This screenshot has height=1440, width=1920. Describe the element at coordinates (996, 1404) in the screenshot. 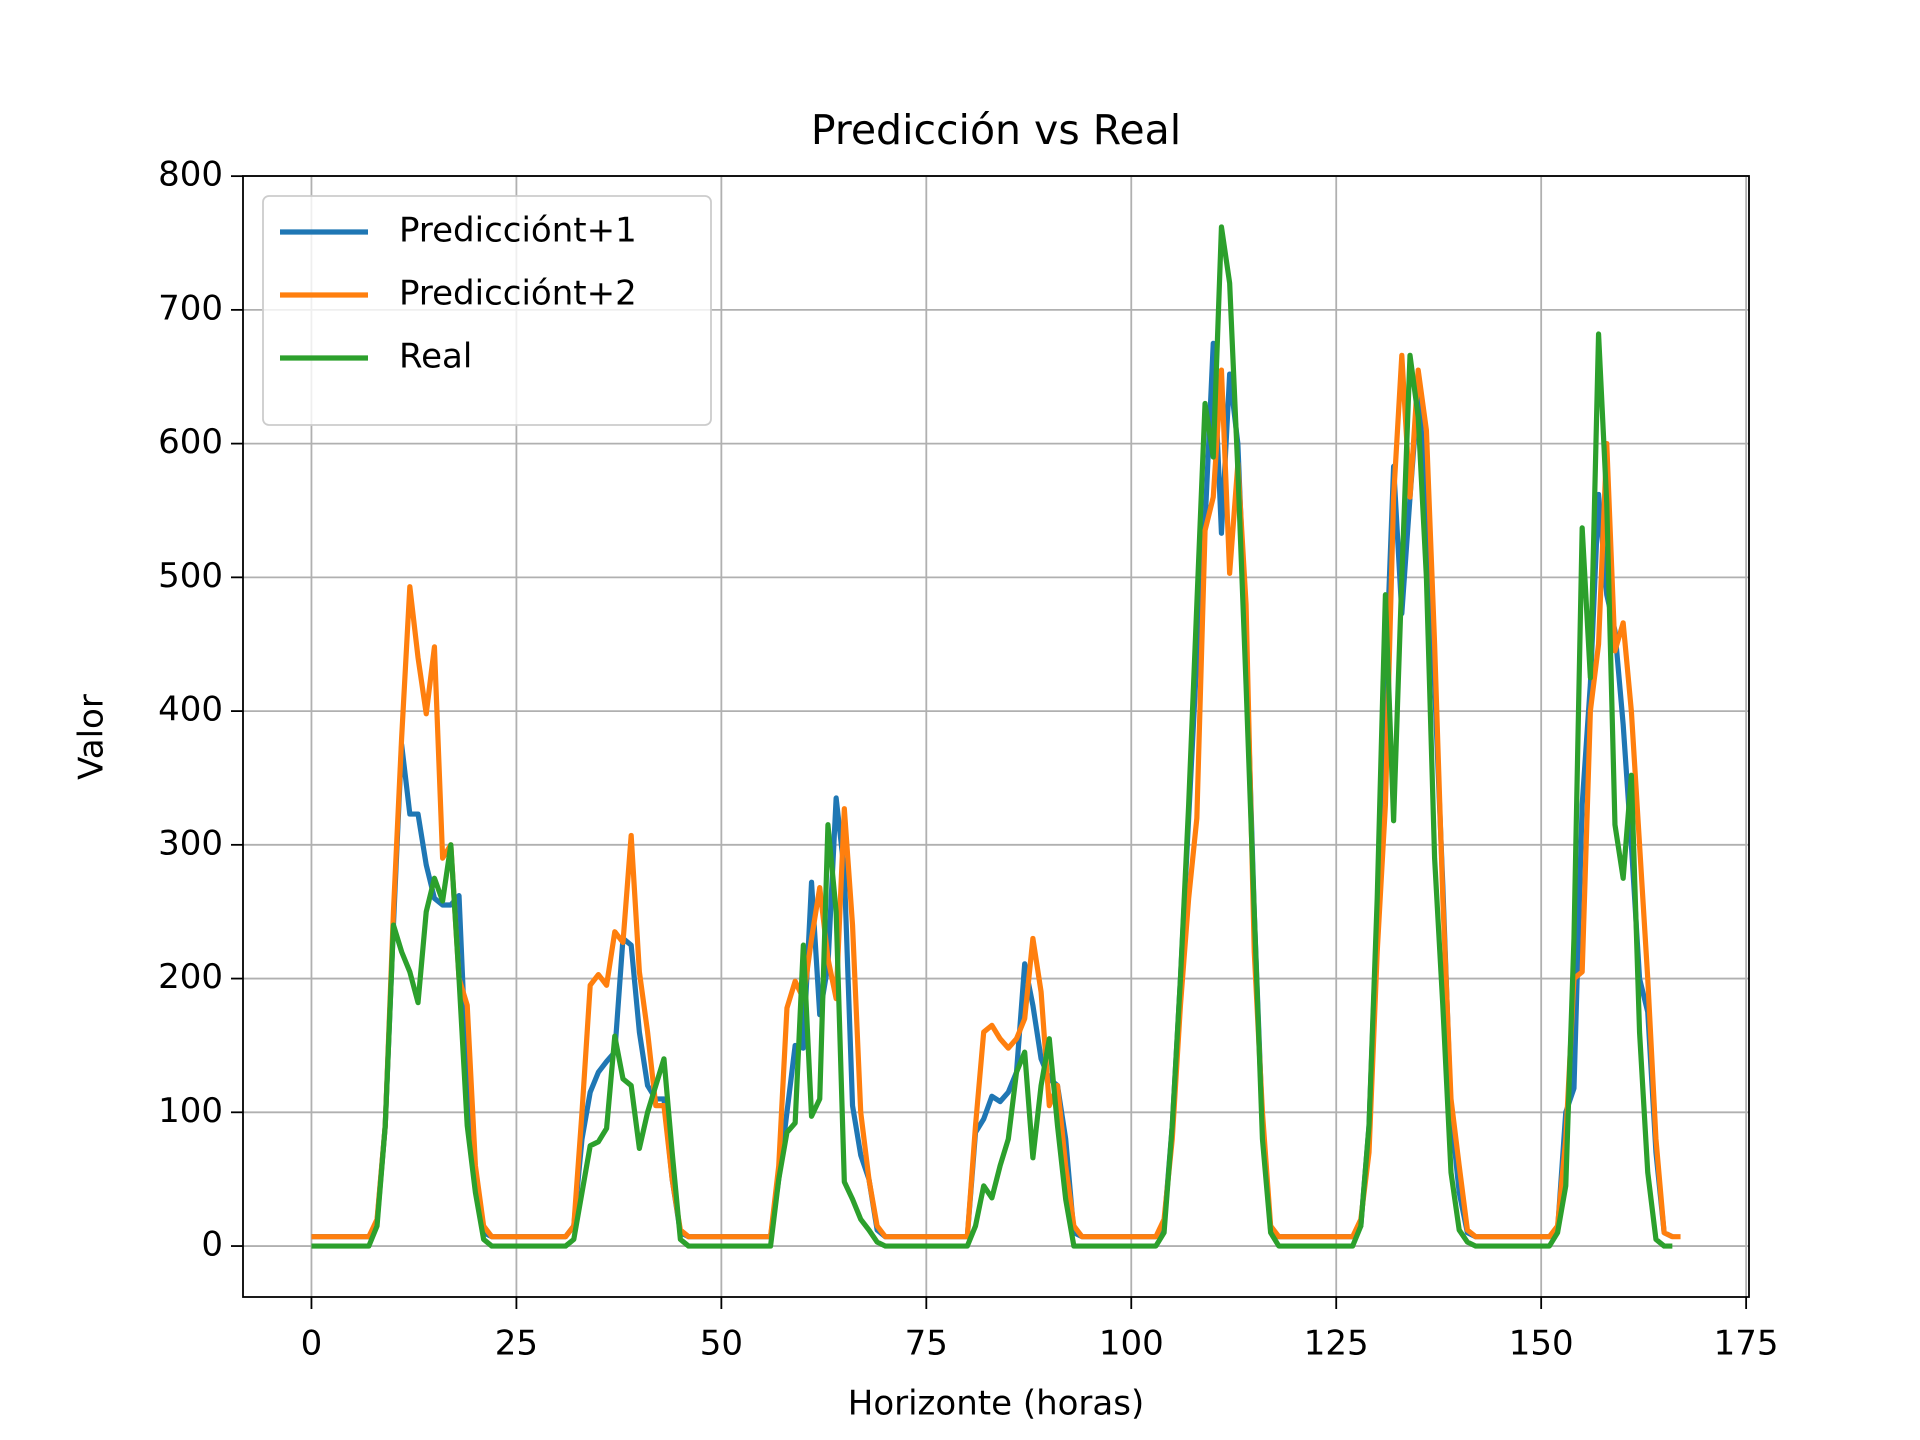

I see `x-axis-label: Horizonte (horas)` at that location.